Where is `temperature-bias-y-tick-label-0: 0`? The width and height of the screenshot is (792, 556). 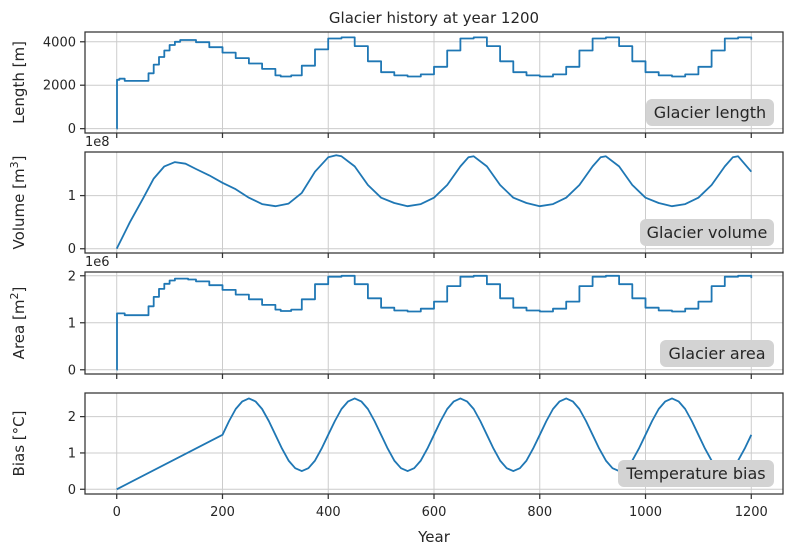 temperature-bias-y-tick-label-0: 0 is located at coordinates (72, 490).